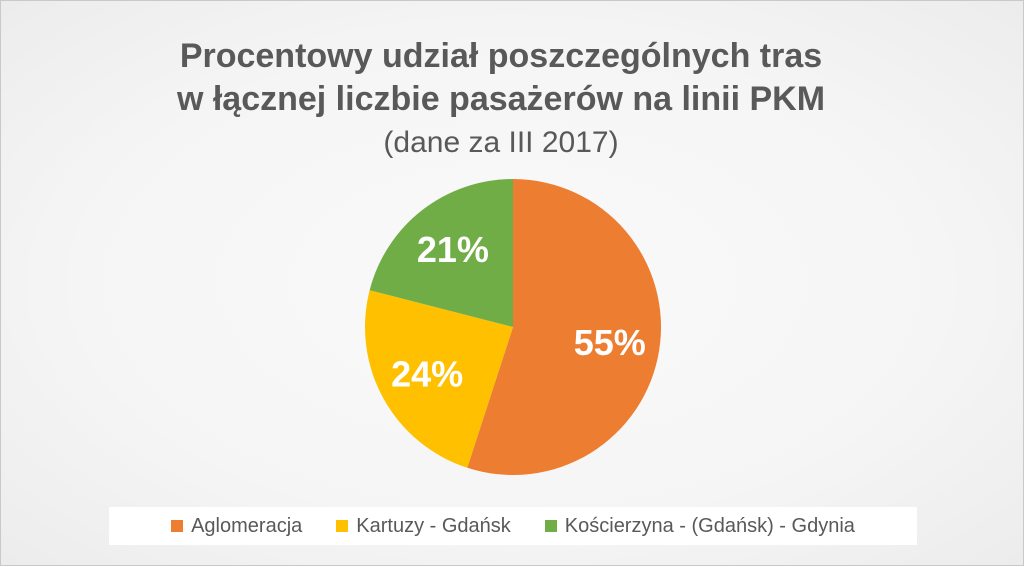  What do you see at coordinates (501, 99) in the screenshot?
I see `chart-title-line-2: w łącznej liczbie pasażerów na linii PKM` at bounding box center [501, 99].